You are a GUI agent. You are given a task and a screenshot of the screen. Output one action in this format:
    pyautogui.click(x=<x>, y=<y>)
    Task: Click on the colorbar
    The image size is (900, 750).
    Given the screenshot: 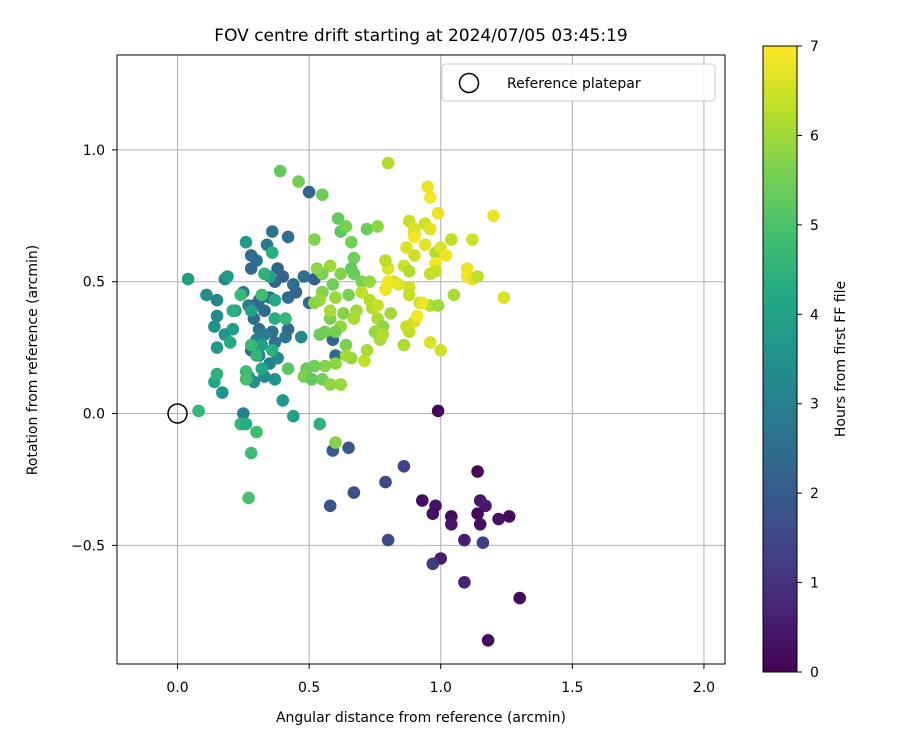 What is the action you would take?
    pyautogui.click(x=780, y=359)
    